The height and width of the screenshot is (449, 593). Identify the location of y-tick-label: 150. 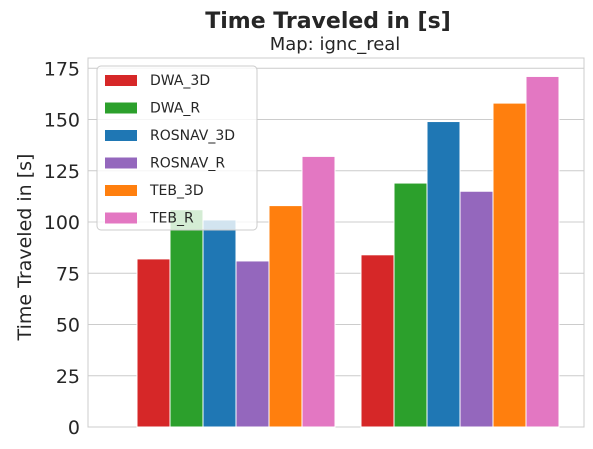
(62, 121).